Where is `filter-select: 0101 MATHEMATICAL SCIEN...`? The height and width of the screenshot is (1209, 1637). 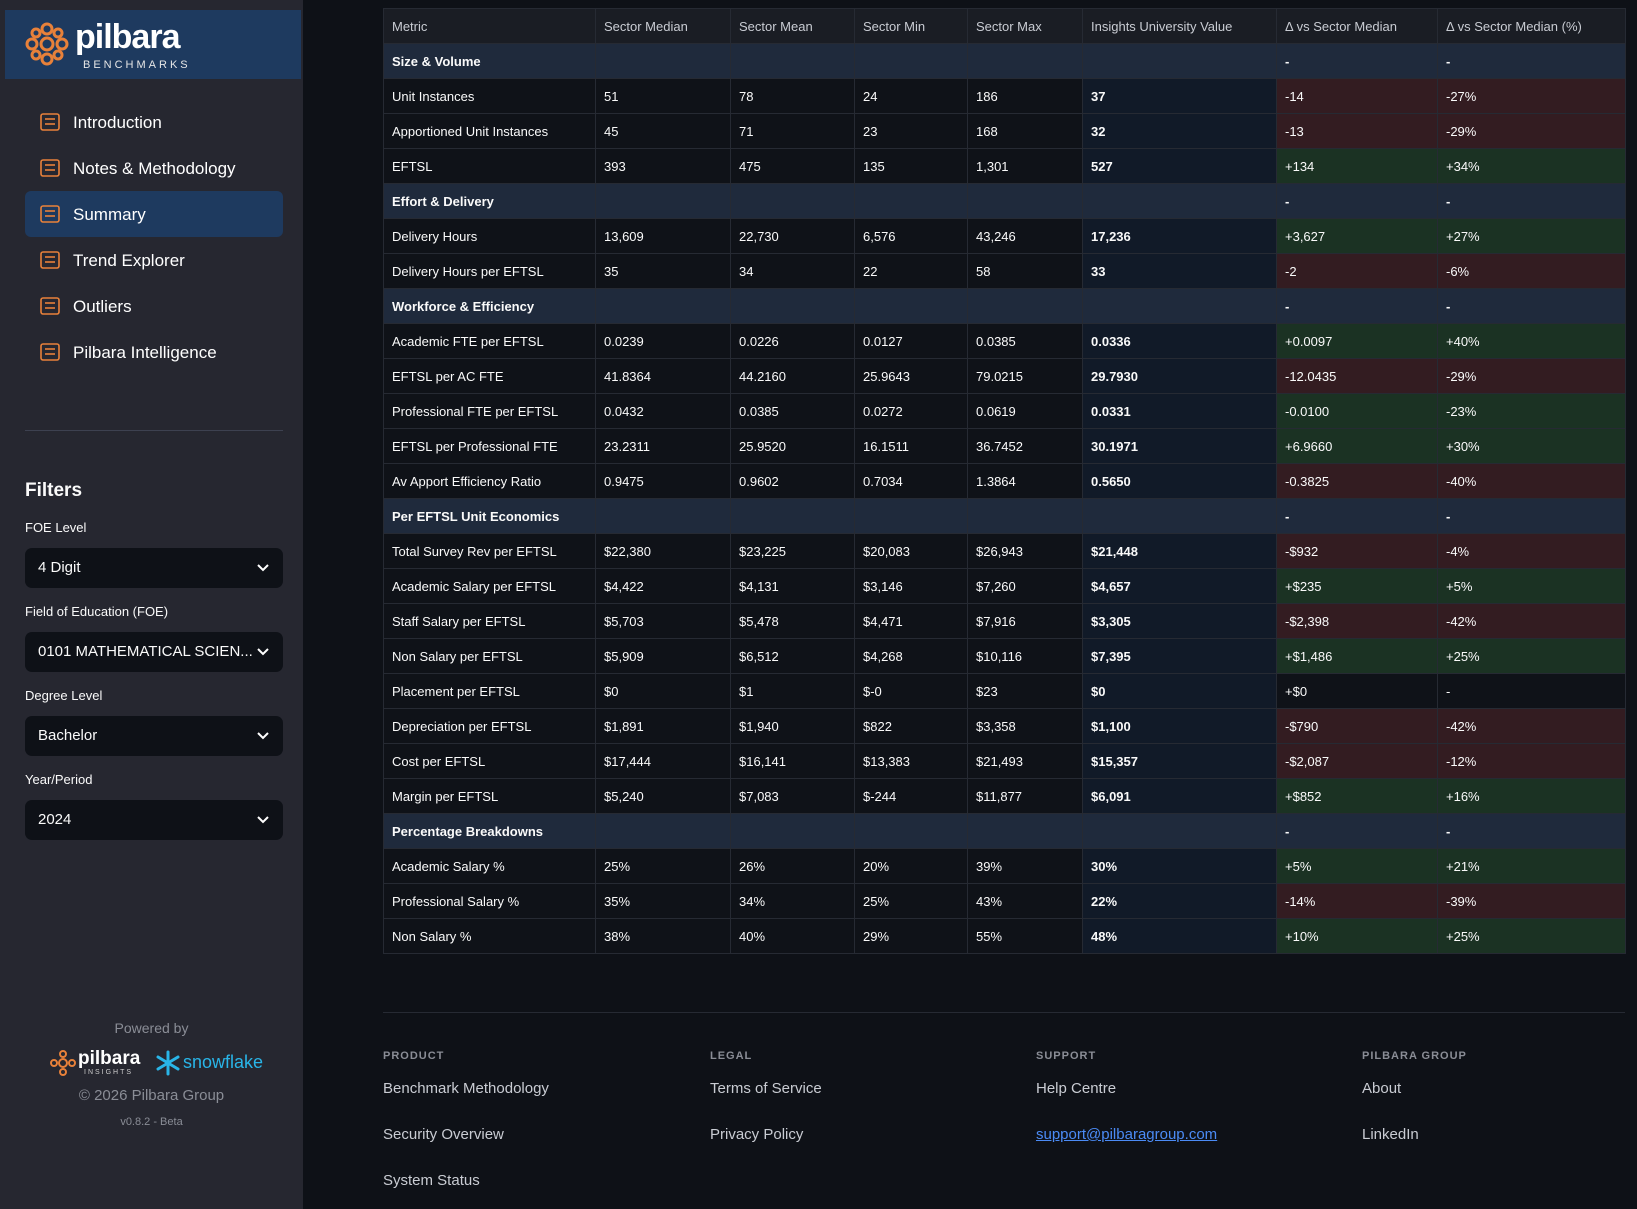 filter-select: 0101 MATHEMATICAL SCIEN... is located at coordinates (154, 652).